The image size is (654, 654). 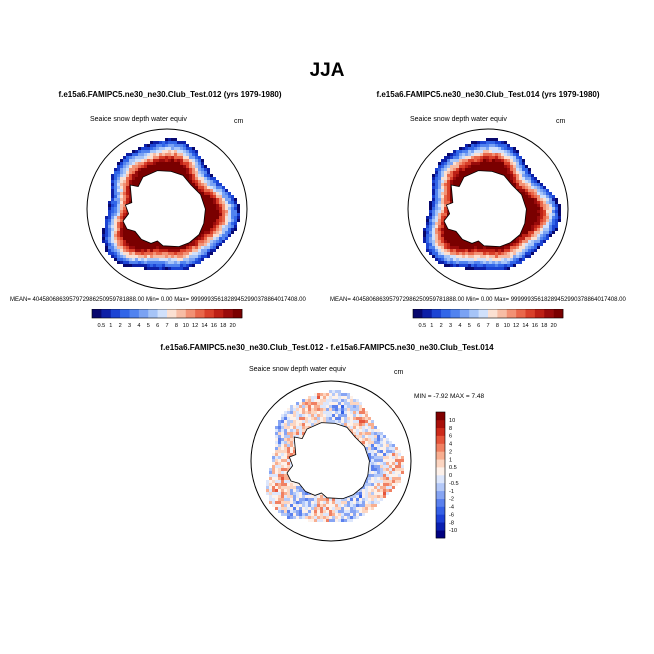 What do you see at coordinates (182, 300) in the screenshot?
I see `panel-1-max-label: Max=` at bounding box center [182, 300].